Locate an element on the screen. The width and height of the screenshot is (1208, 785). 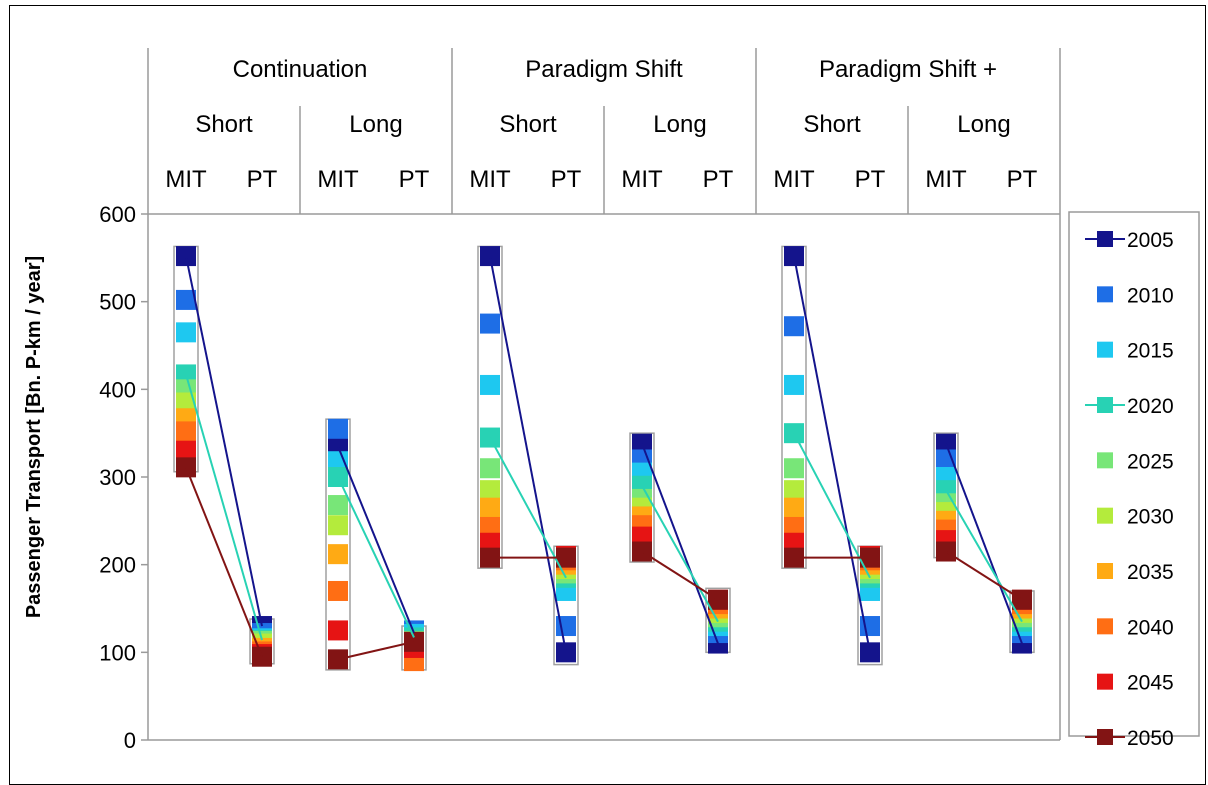
legend: 2005 2010 2015 2020 2025 2030 2035 2040 2045 2050 is located at coordinates (1134, 480).